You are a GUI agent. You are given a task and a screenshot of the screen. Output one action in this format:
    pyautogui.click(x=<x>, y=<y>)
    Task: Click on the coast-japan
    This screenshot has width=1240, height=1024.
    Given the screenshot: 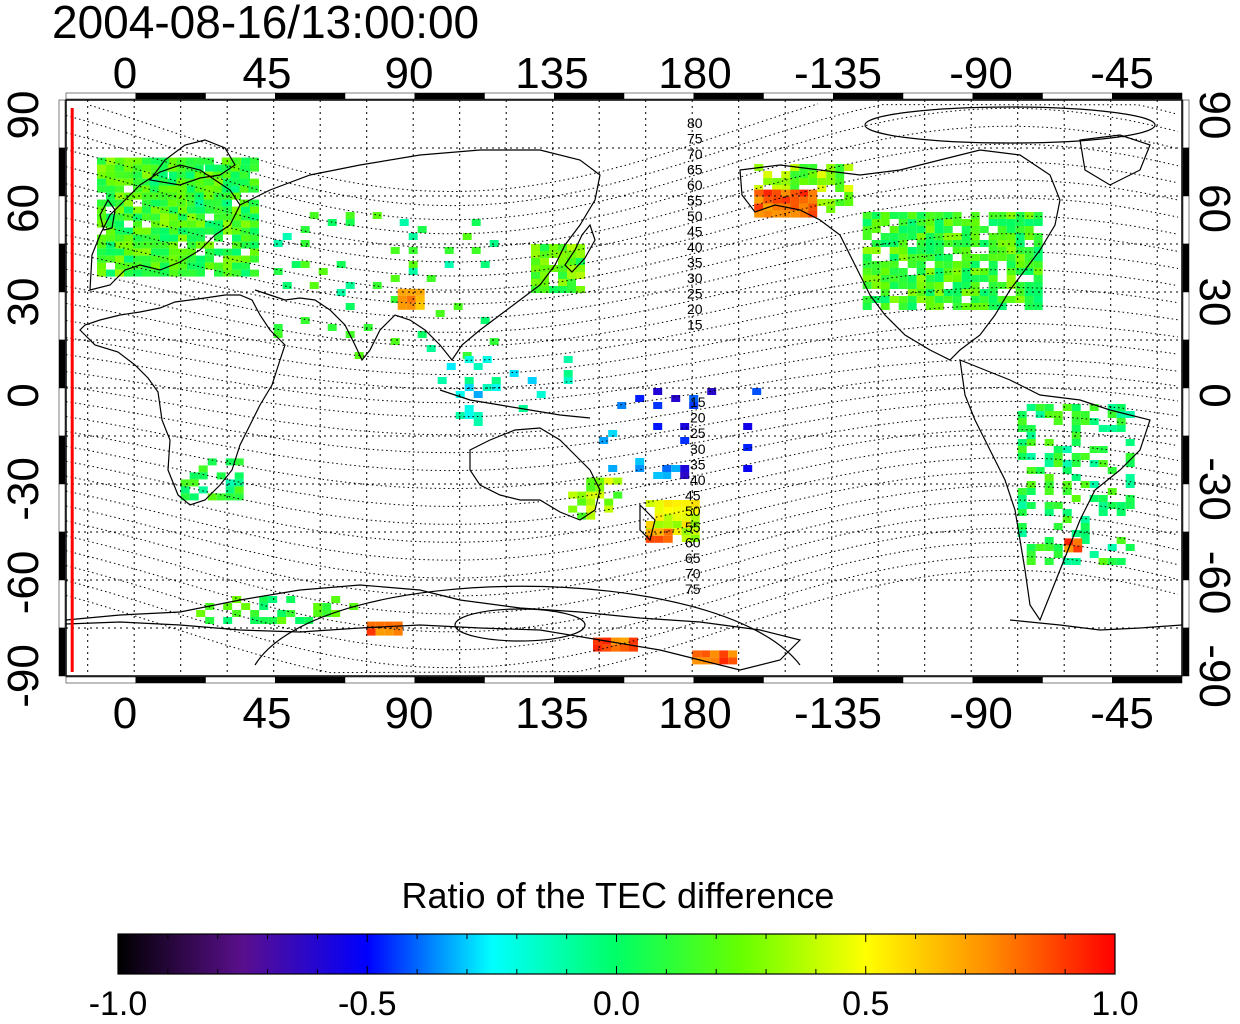 What is the action you would take?
    pyautogui.click(x=580, y=248)
    